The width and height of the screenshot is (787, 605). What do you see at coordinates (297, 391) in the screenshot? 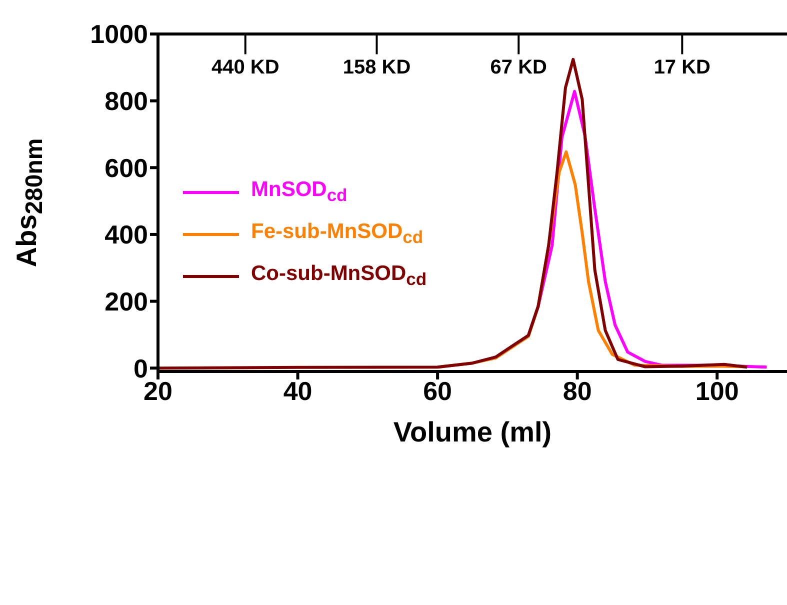
I see `x-tick-label: 40` at bounding box center [297, 391].